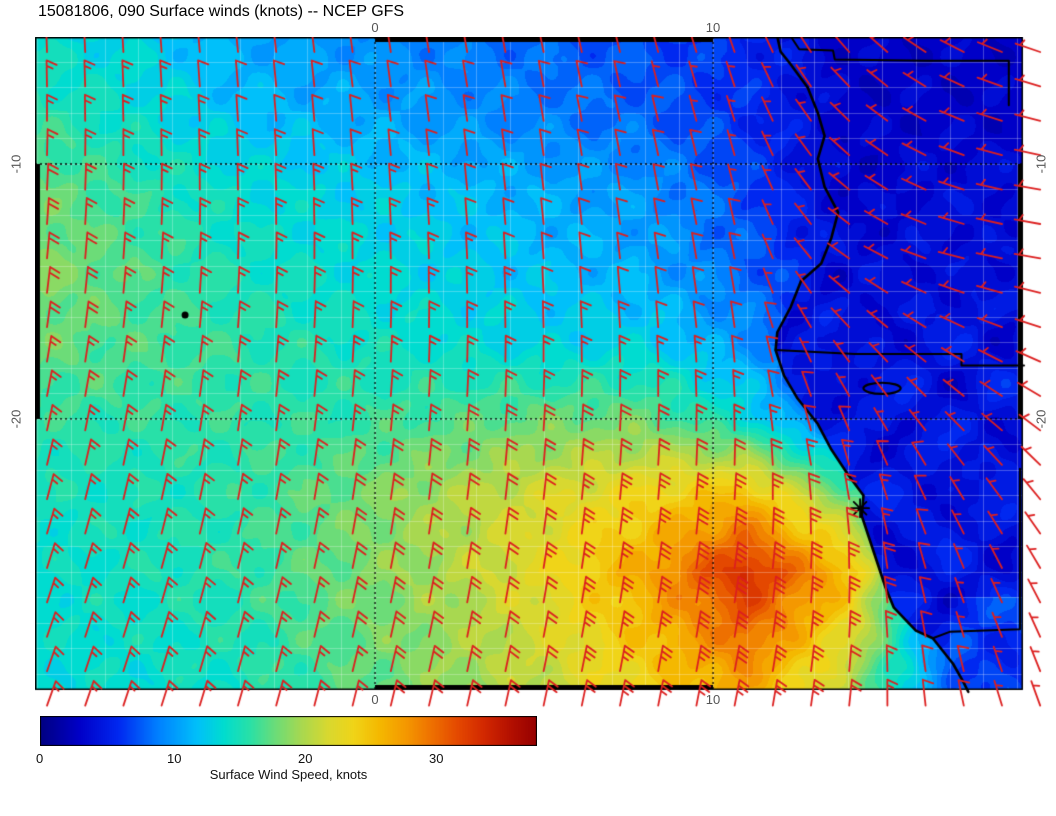 The image size is (1056, 816). I want to click on colorbar-tick-20: 20, so click(305, 758).